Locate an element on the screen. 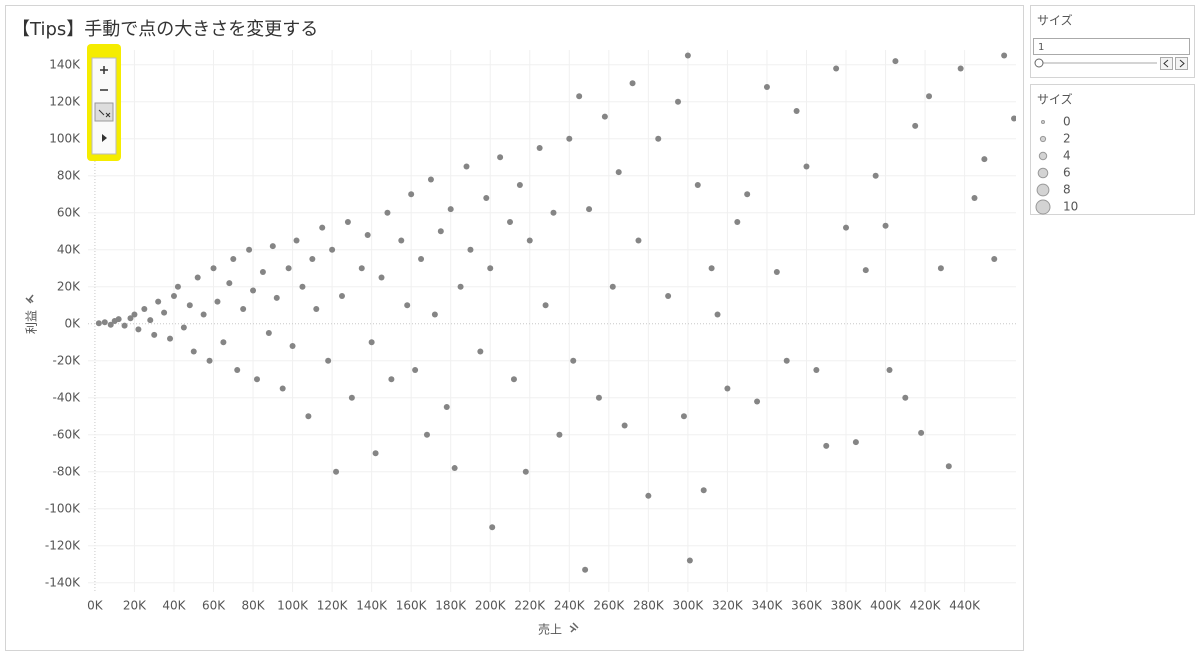 The height and width of the screenshot is (660, 1200). y-axis-label: 利益 is located at coordinates (32, 322).